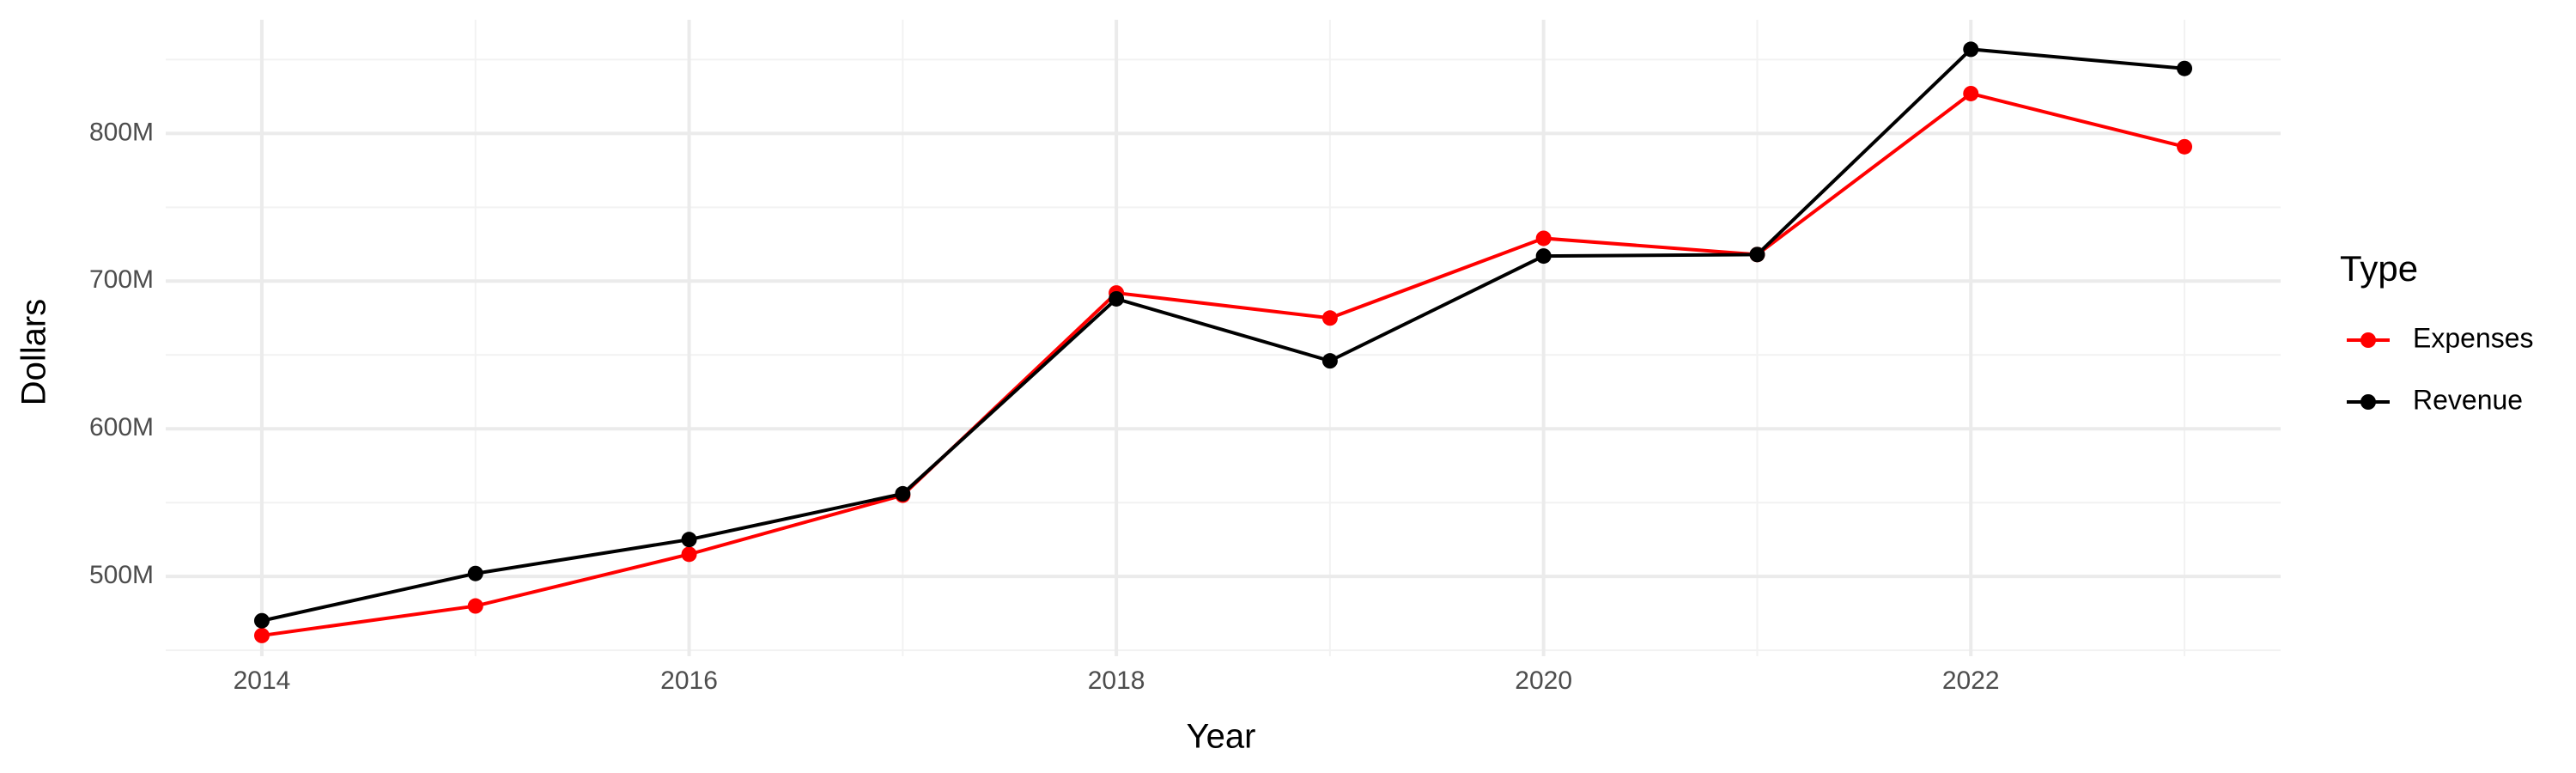  Describe the element at coordinates (1221, 737) in the screenshot. I see `x-axis-title: Year` at that location.